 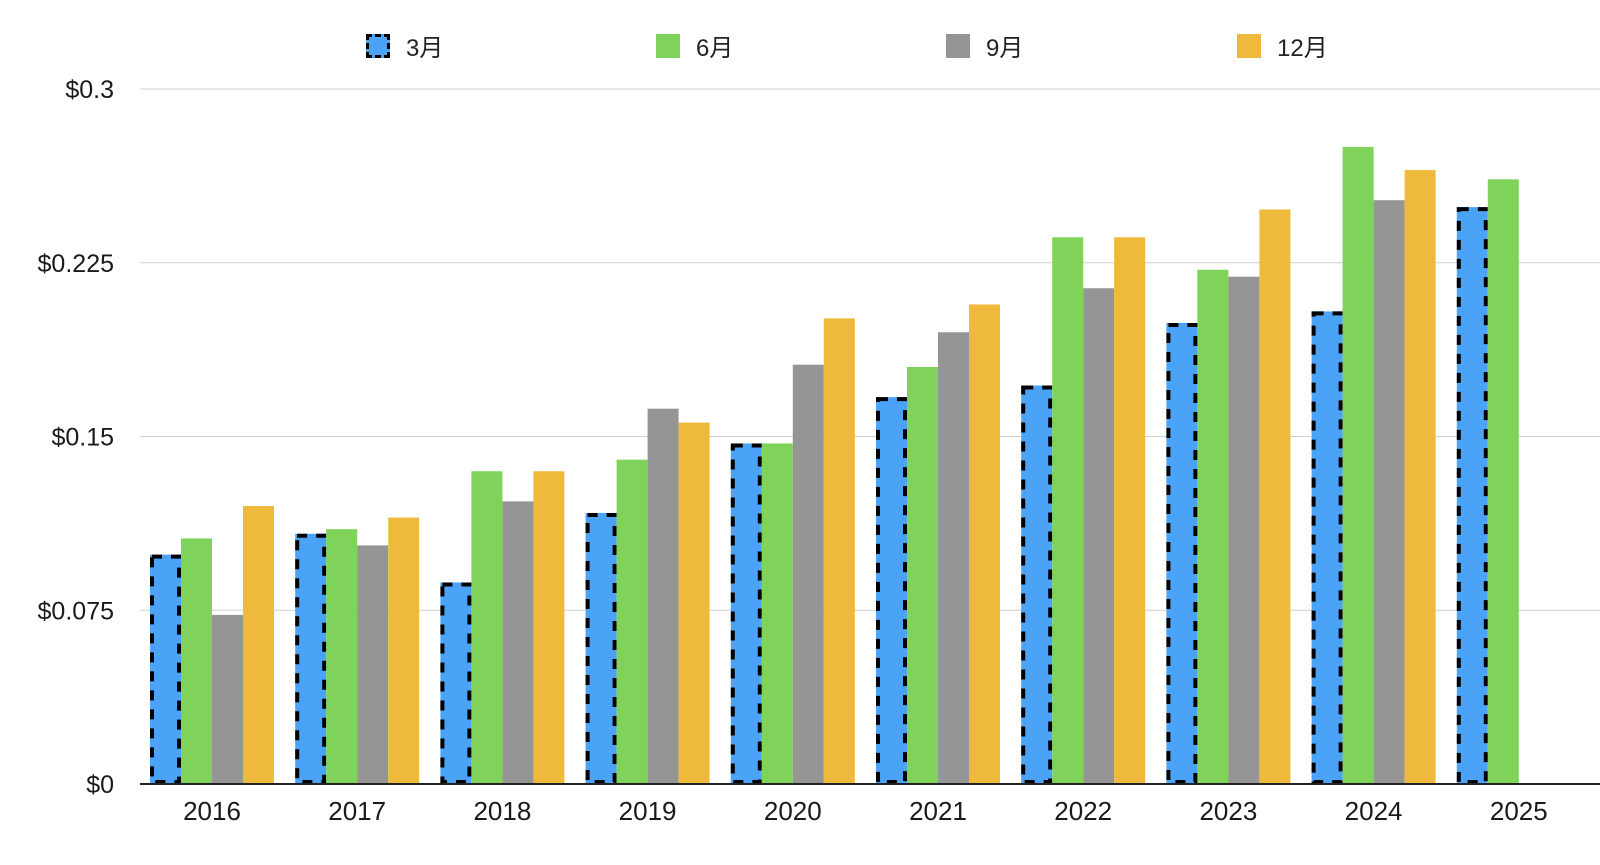 I want to click on bar-3月-2019, so click(x=601, y=648).